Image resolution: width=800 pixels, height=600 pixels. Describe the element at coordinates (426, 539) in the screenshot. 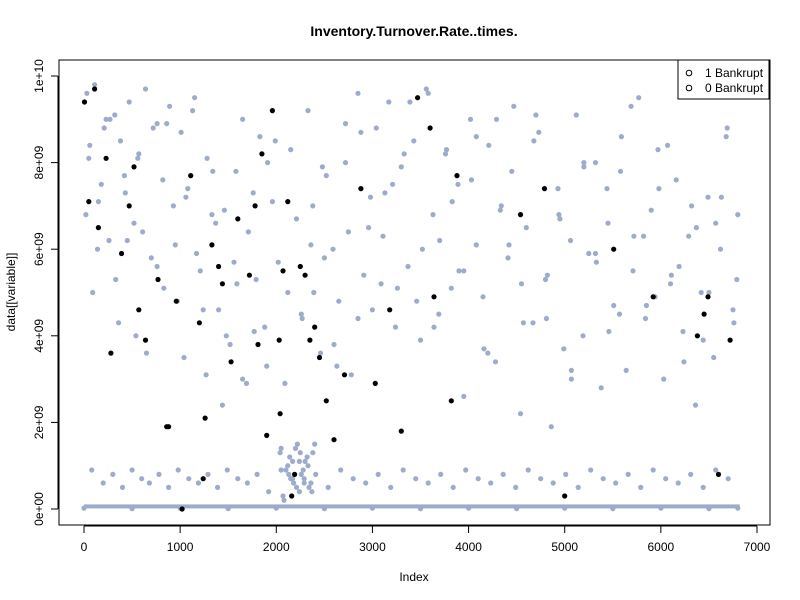

I see `x-axis: 0 1000 2000 3000 4000 5000 6000 7000` at that location.